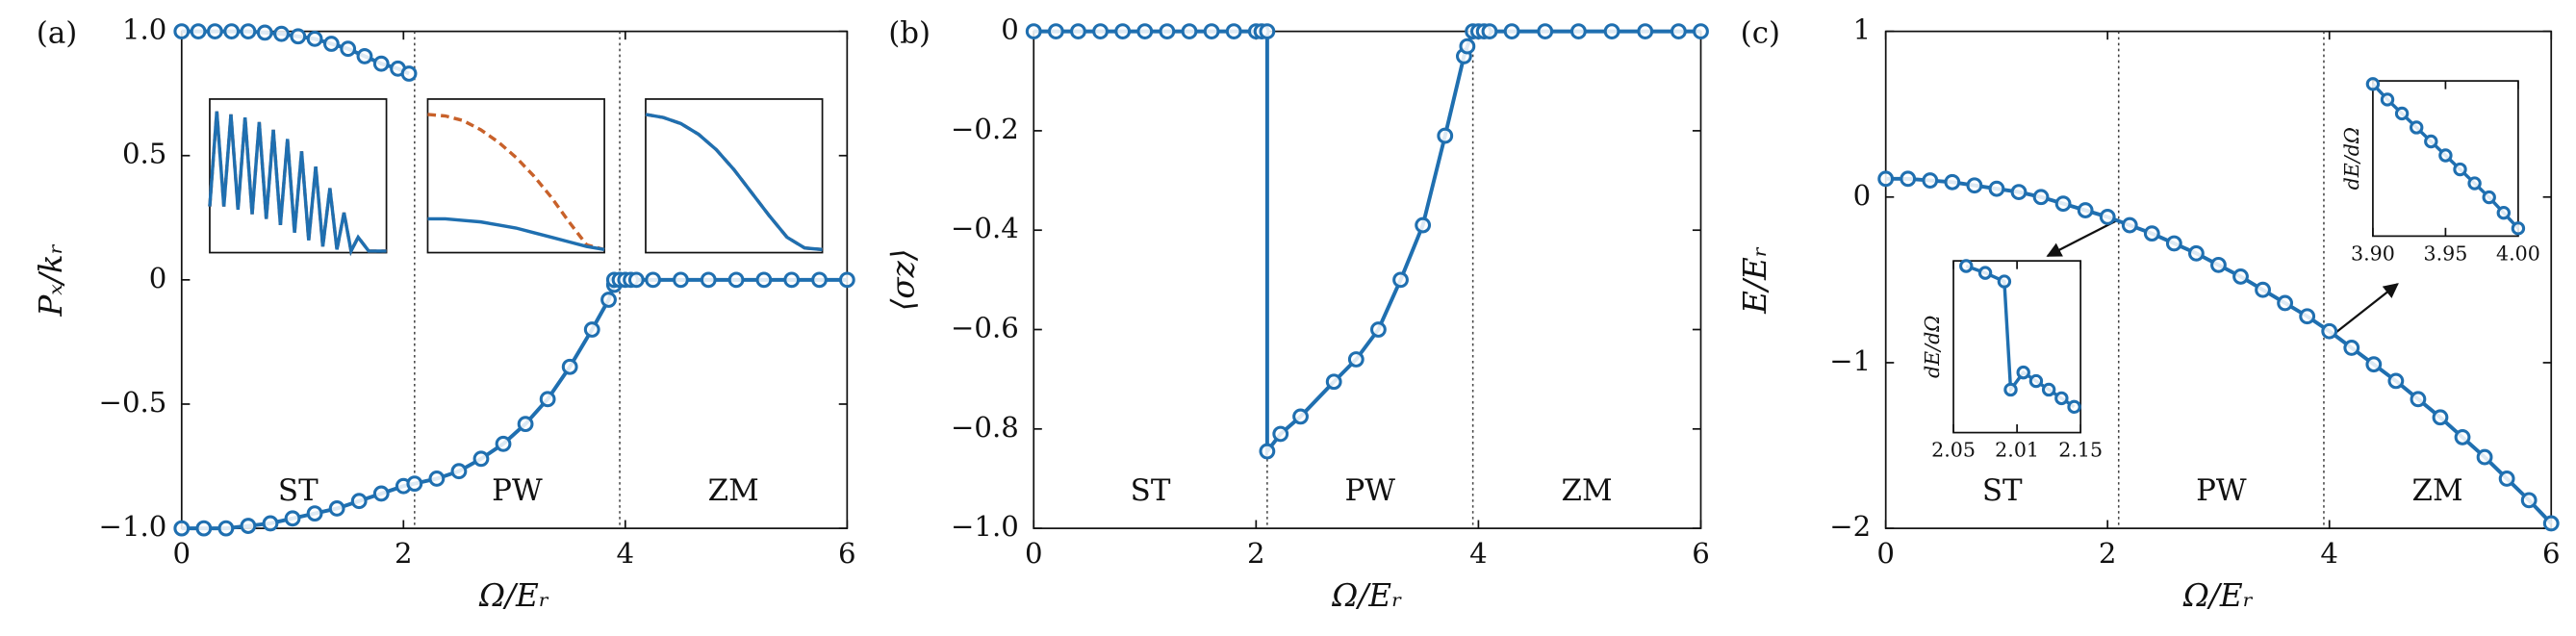 The image size is (2576, 636). I want to click on y-axis-label: E/Eᵣ, so click(1755, 280).